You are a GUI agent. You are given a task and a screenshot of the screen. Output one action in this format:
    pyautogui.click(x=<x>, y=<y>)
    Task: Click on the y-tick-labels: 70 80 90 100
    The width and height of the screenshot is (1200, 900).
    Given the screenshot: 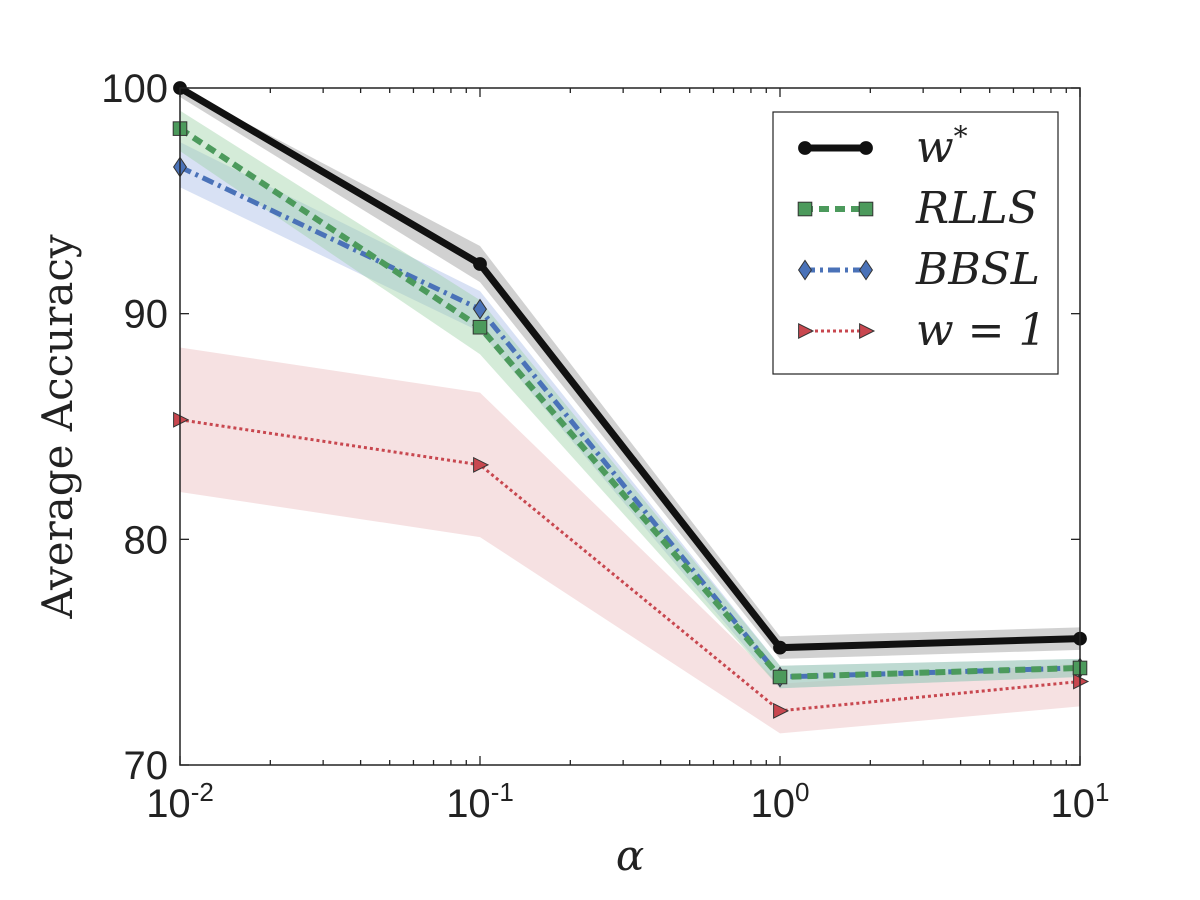 What is the action you would take?
    pyautogui.click(x=134, y=427)
    